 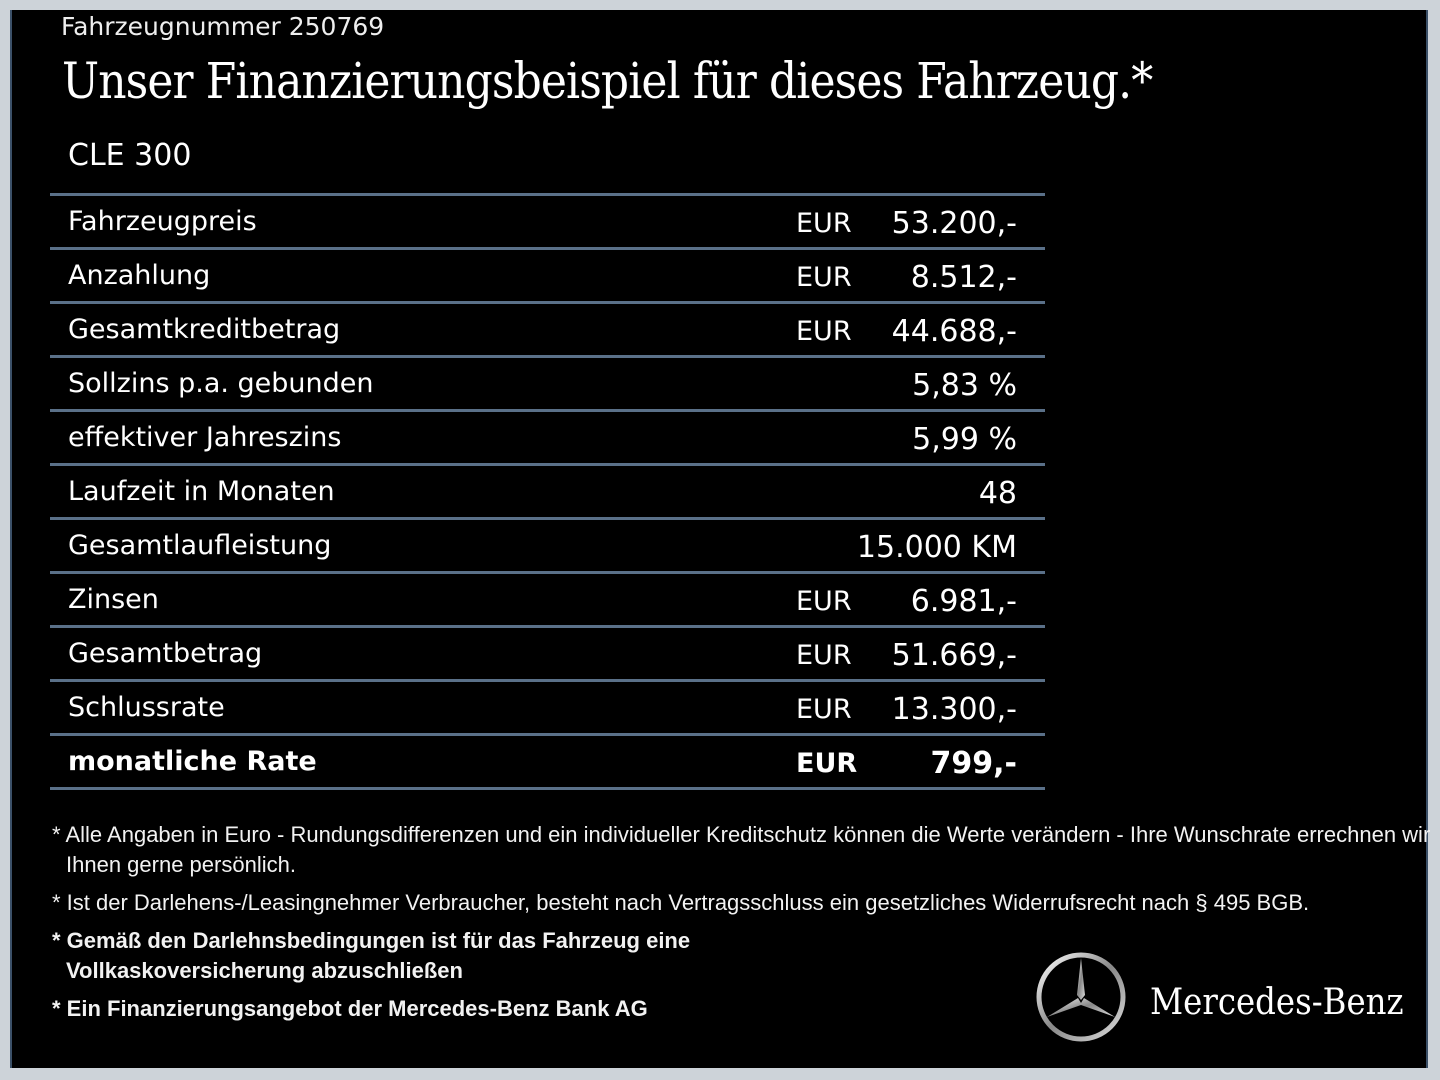 What do you see at coordinates (146, 707) in the screenshot?
I see `row-label: Schlussrate` at bounding box center [146, 707].